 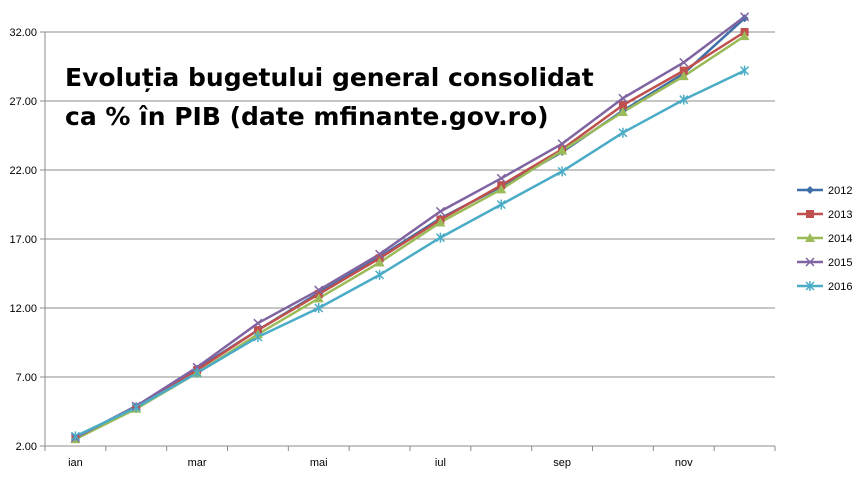 What do you see at coordinates (23, 102) in the screenshot?
I see `y-tick-label: 27.00` at bounding box center [23, 102].